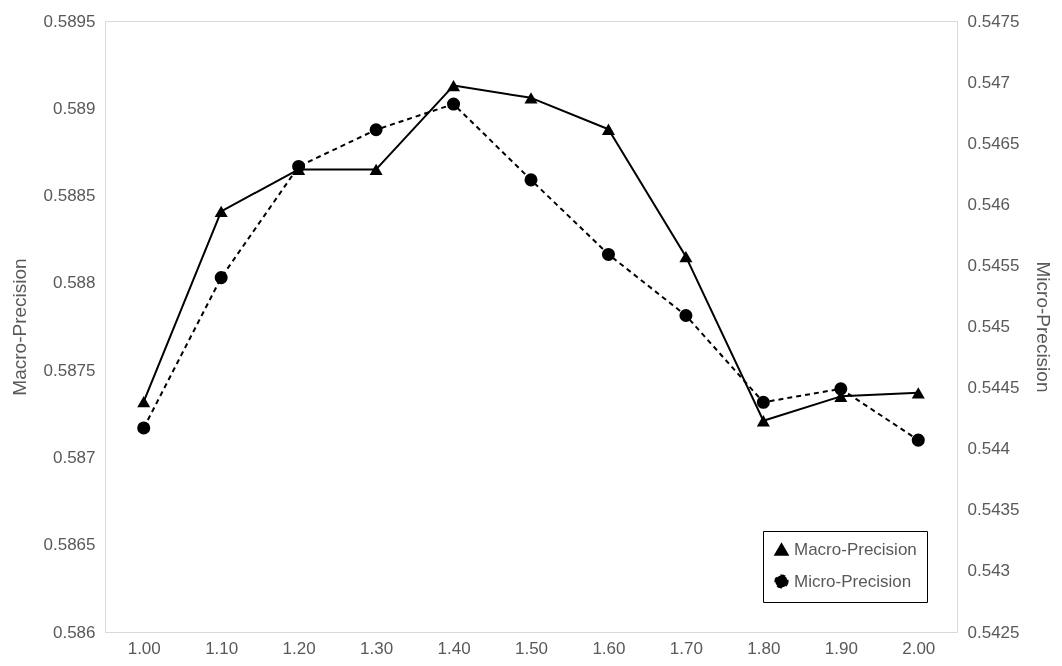  Describe the element at coordinates (69, 545) in the screenshot. I see `y-tick-label: 0.5865` at that location.